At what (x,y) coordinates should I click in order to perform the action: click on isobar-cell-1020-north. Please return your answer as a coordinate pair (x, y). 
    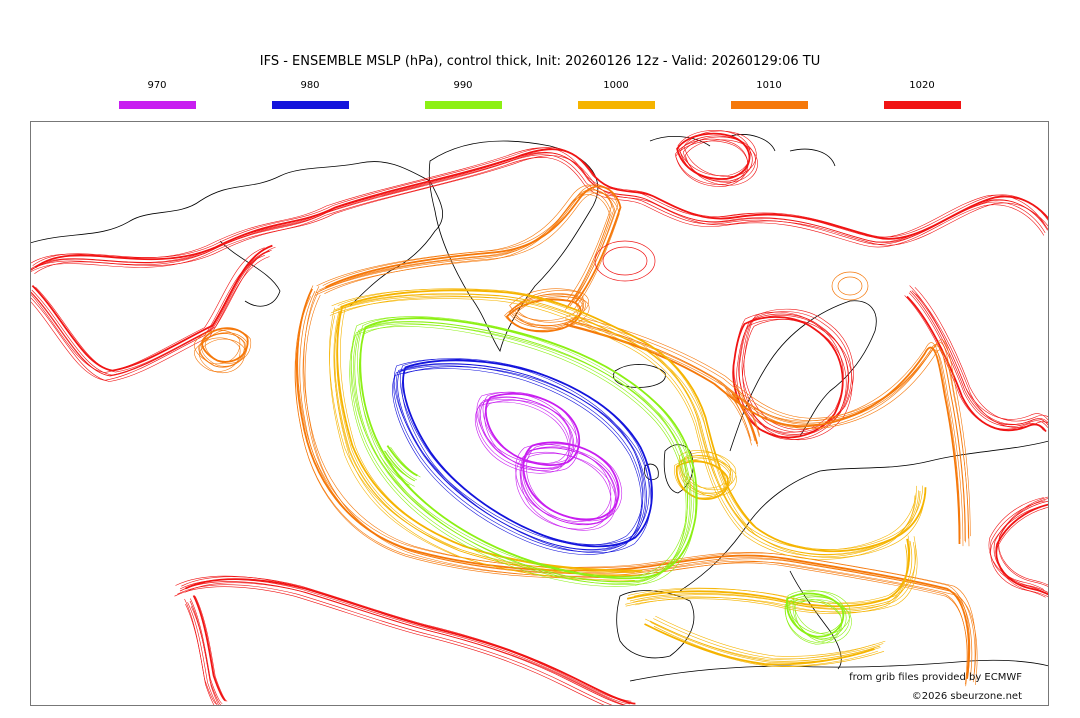
    Looking at the image, I should click on (625, 261).